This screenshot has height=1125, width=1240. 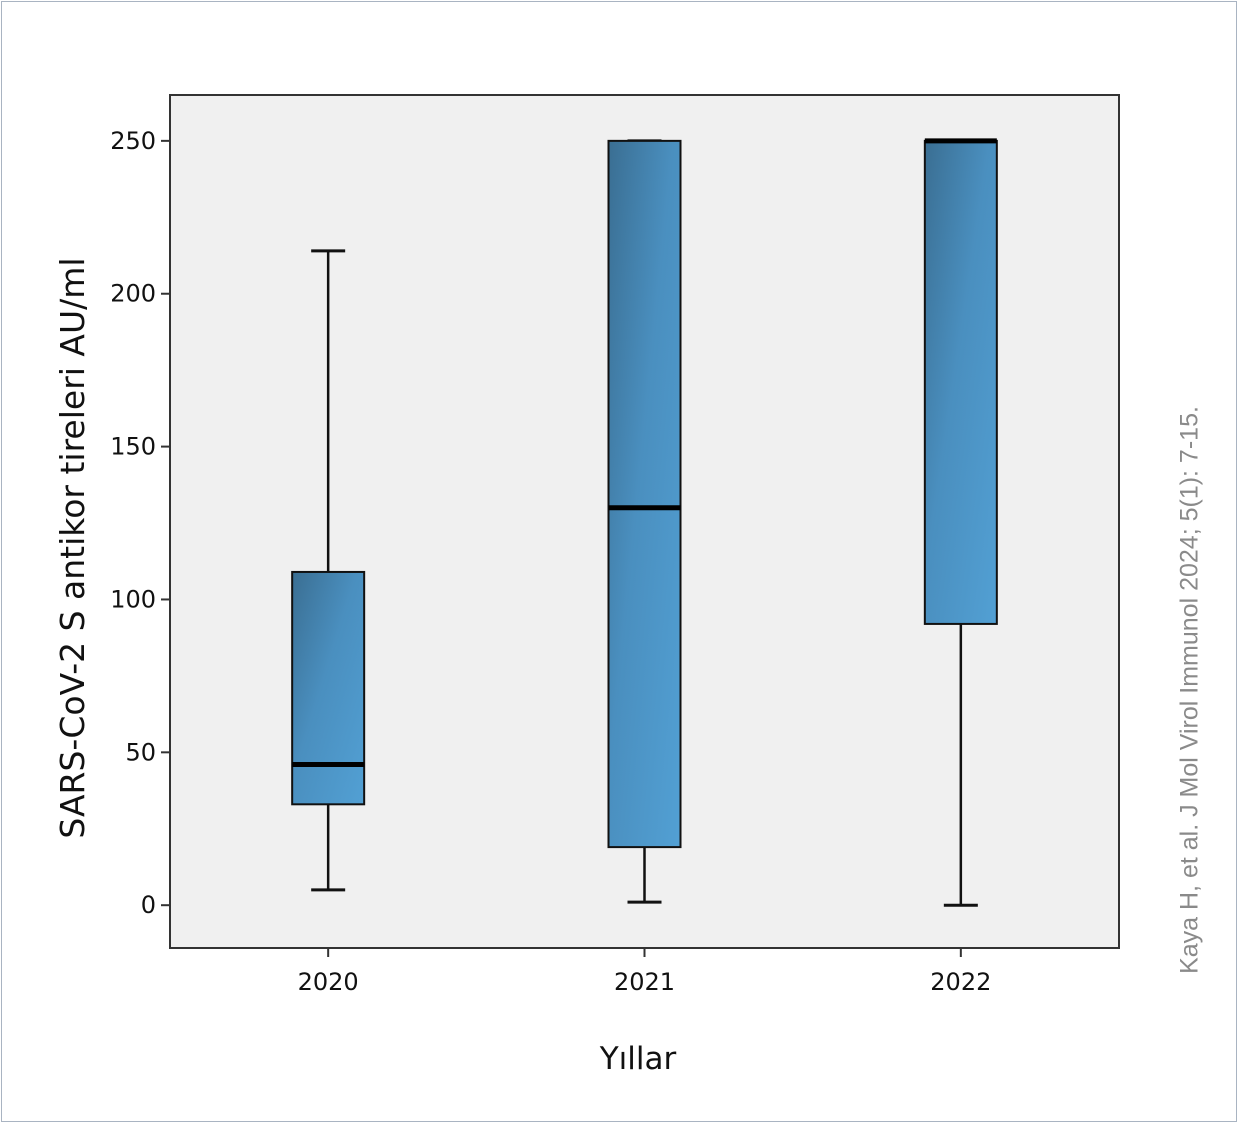 I want to click on y-tick-label: 150, so click(x=133, y=447).